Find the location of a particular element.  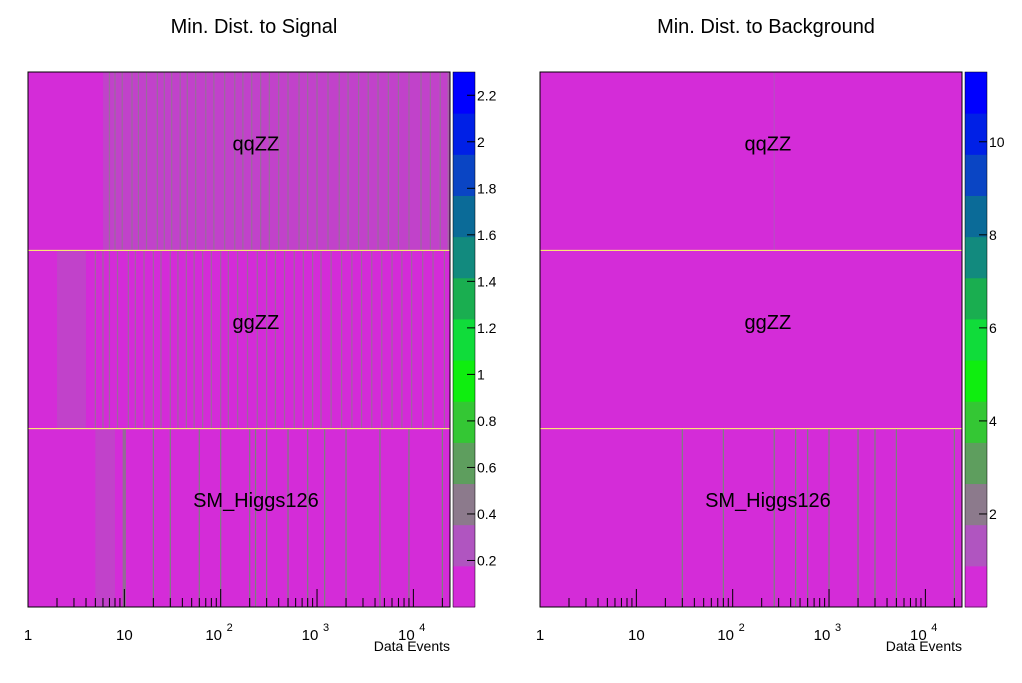

colorbar-tick-label: 1.8 is located at coordinates (487, 188).